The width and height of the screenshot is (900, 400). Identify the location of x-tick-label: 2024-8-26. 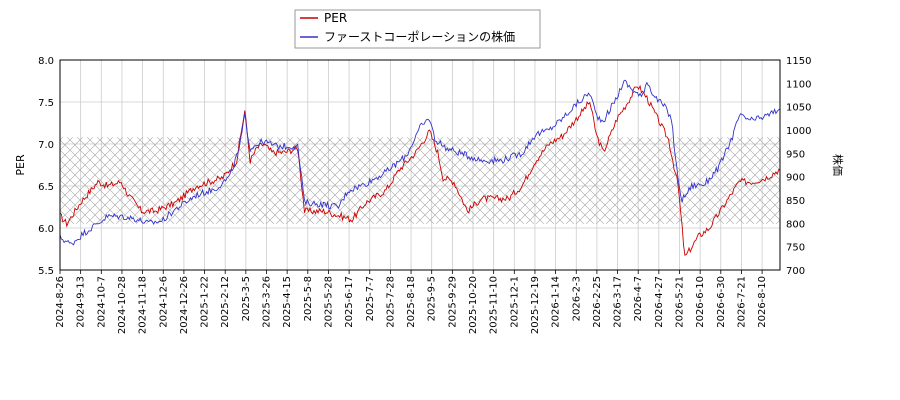
(60, 302).